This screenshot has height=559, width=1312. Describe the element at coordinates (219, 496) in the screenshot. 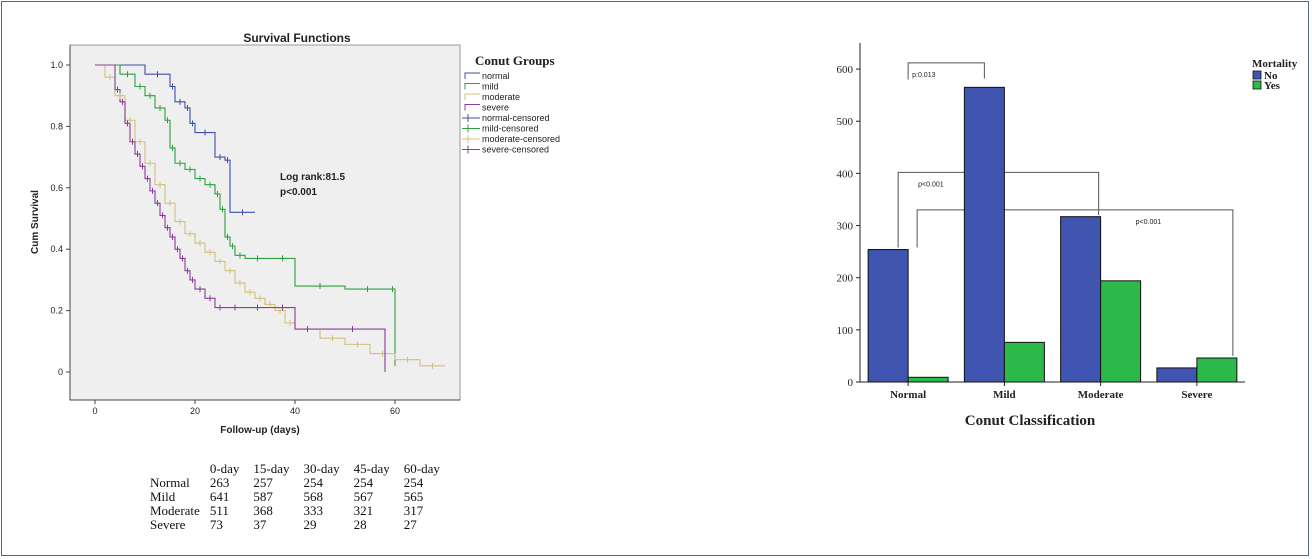

I see `risk-table-cell: 641` at that location.